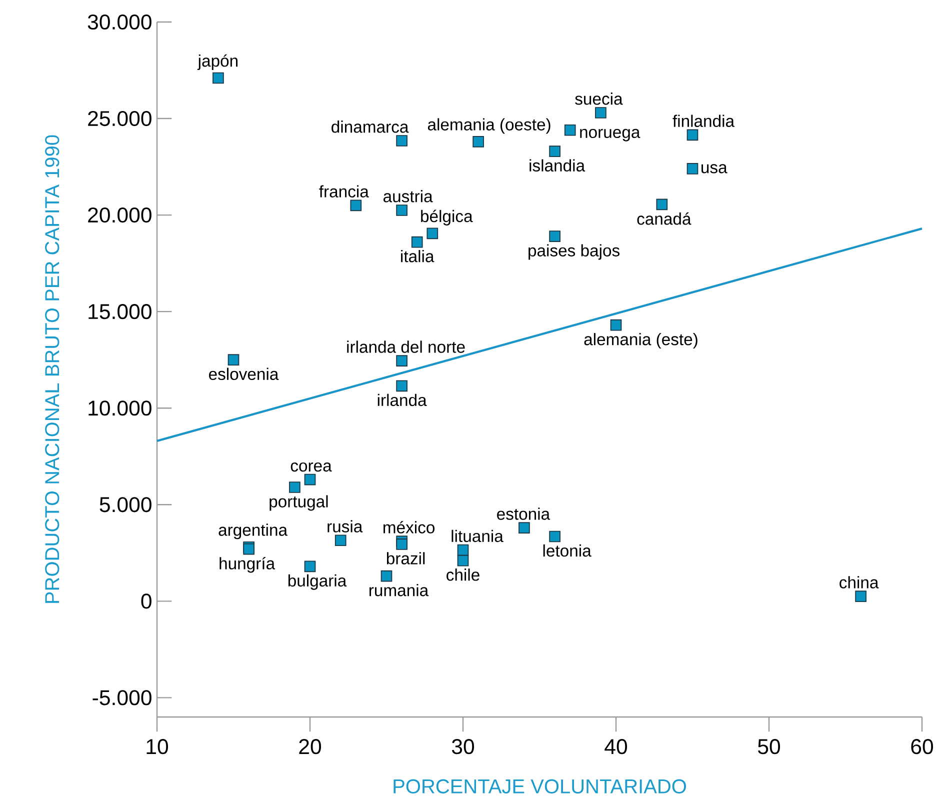 The height and width of the screenshot is (801, 937). I want to click on annotation: austria, so click(408, 196).